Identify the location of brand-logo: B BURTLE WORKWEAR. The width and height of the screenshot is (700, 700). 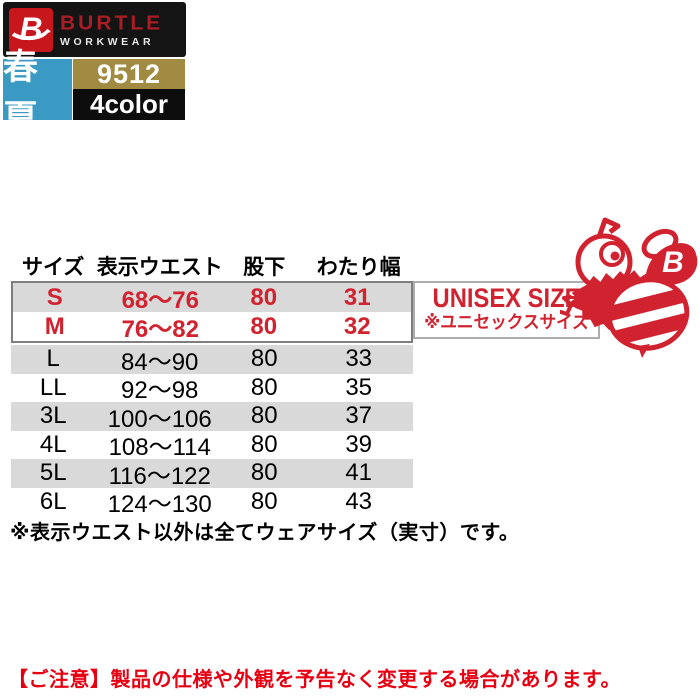
(94, 29).